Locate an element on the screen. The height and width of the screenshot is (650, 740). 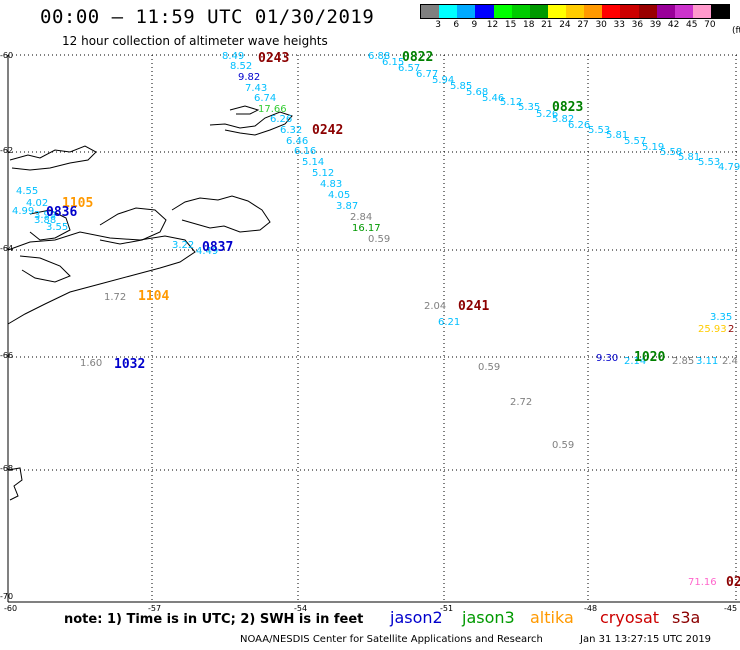
wave-height-value: 3.99 is located at coordinates (45, 215).